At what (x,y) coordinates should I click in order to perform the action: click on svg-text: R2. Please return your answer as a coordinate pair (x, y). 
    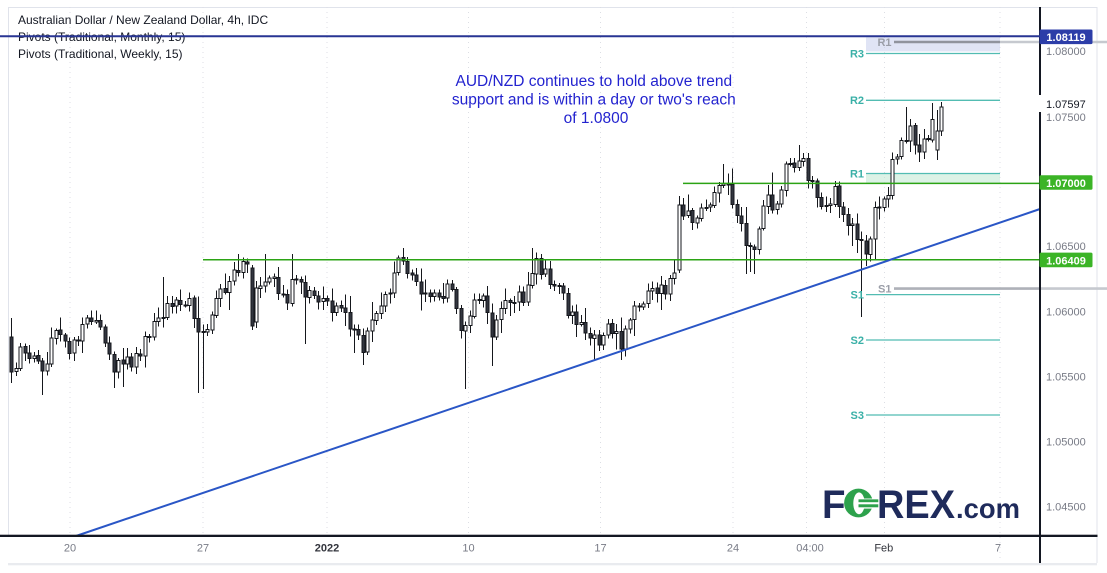
    Looking at the image, I should click on (857, 101).